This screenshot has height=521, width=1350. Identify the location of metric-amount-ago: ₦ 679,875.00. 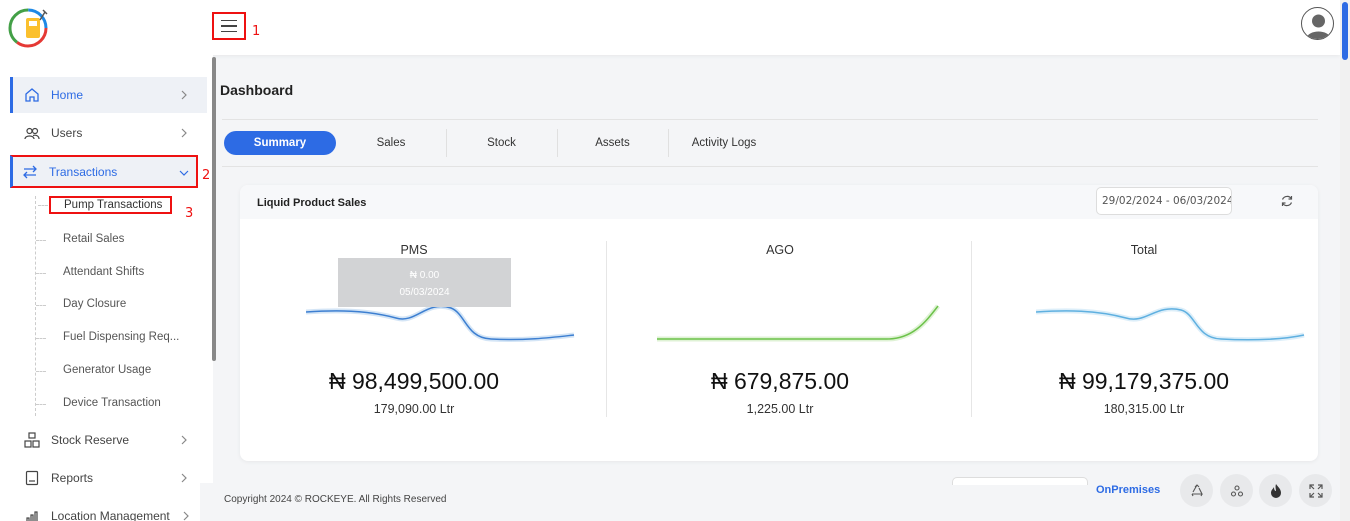
(780, 381).